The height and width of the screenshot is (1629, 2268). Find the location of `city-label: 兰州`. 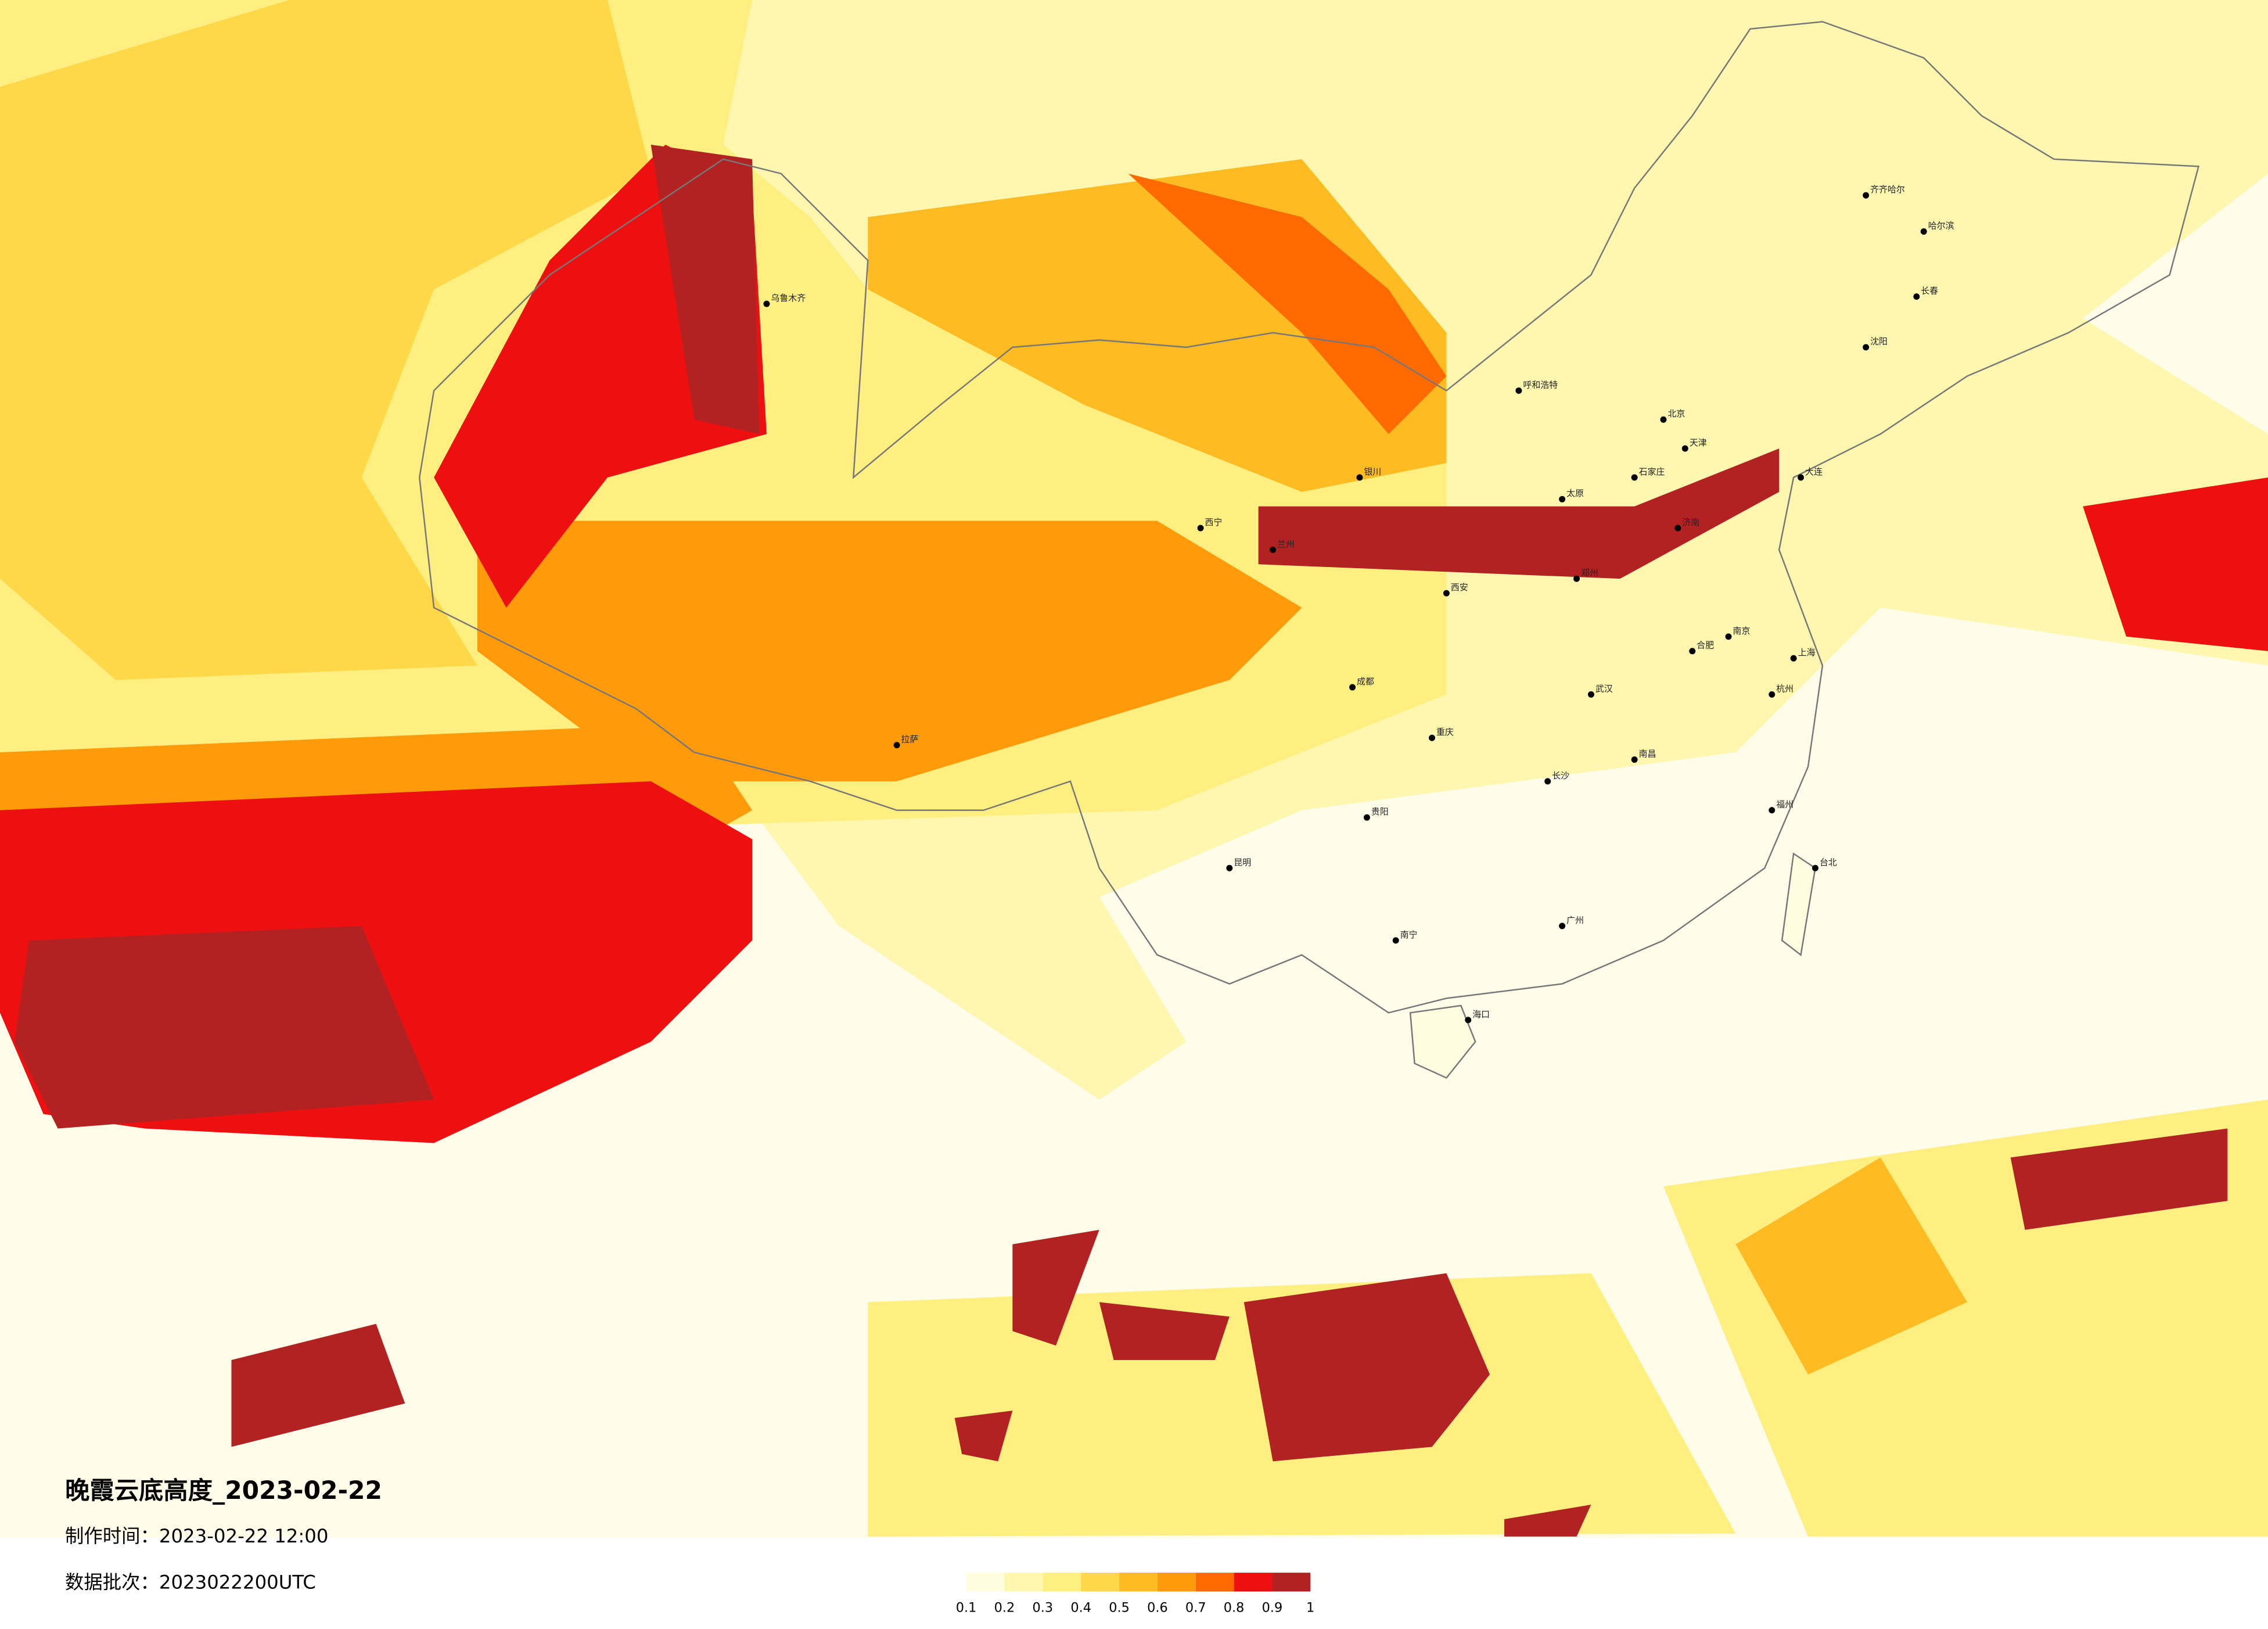

city-label: 兰州 is located at coordinates (1286, 544).